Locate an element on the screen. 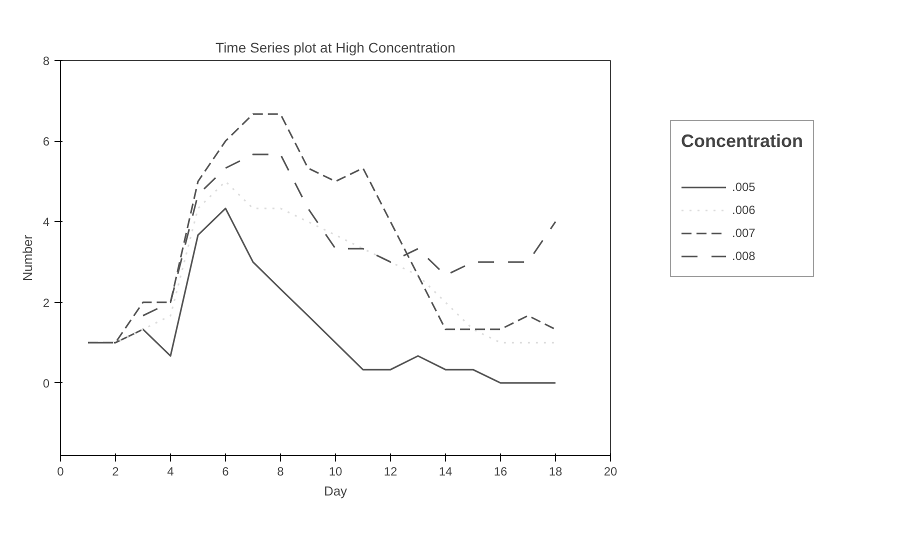 The image size is (905, 560). x-tick-label: 0 is located at coordinates (60, 471).